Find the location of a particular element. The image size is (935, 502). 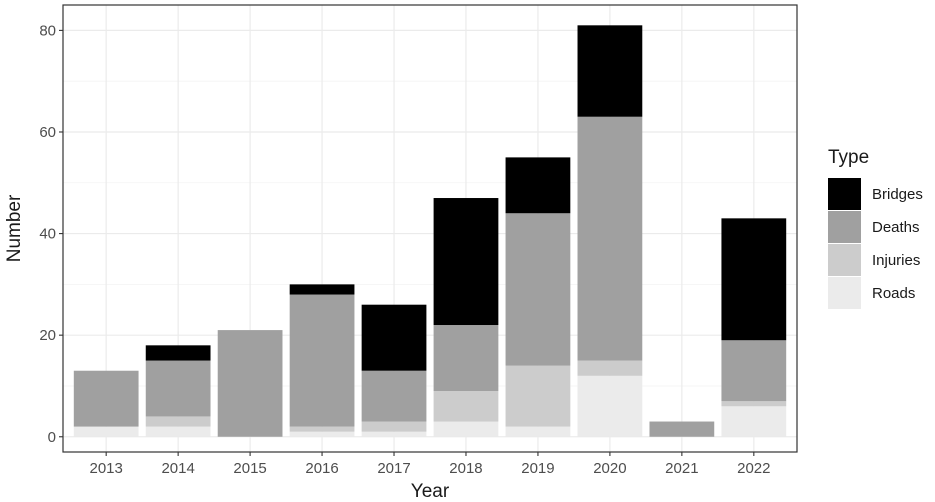

legend-label-injuries: Injuries is located at coordinates (896, 260).